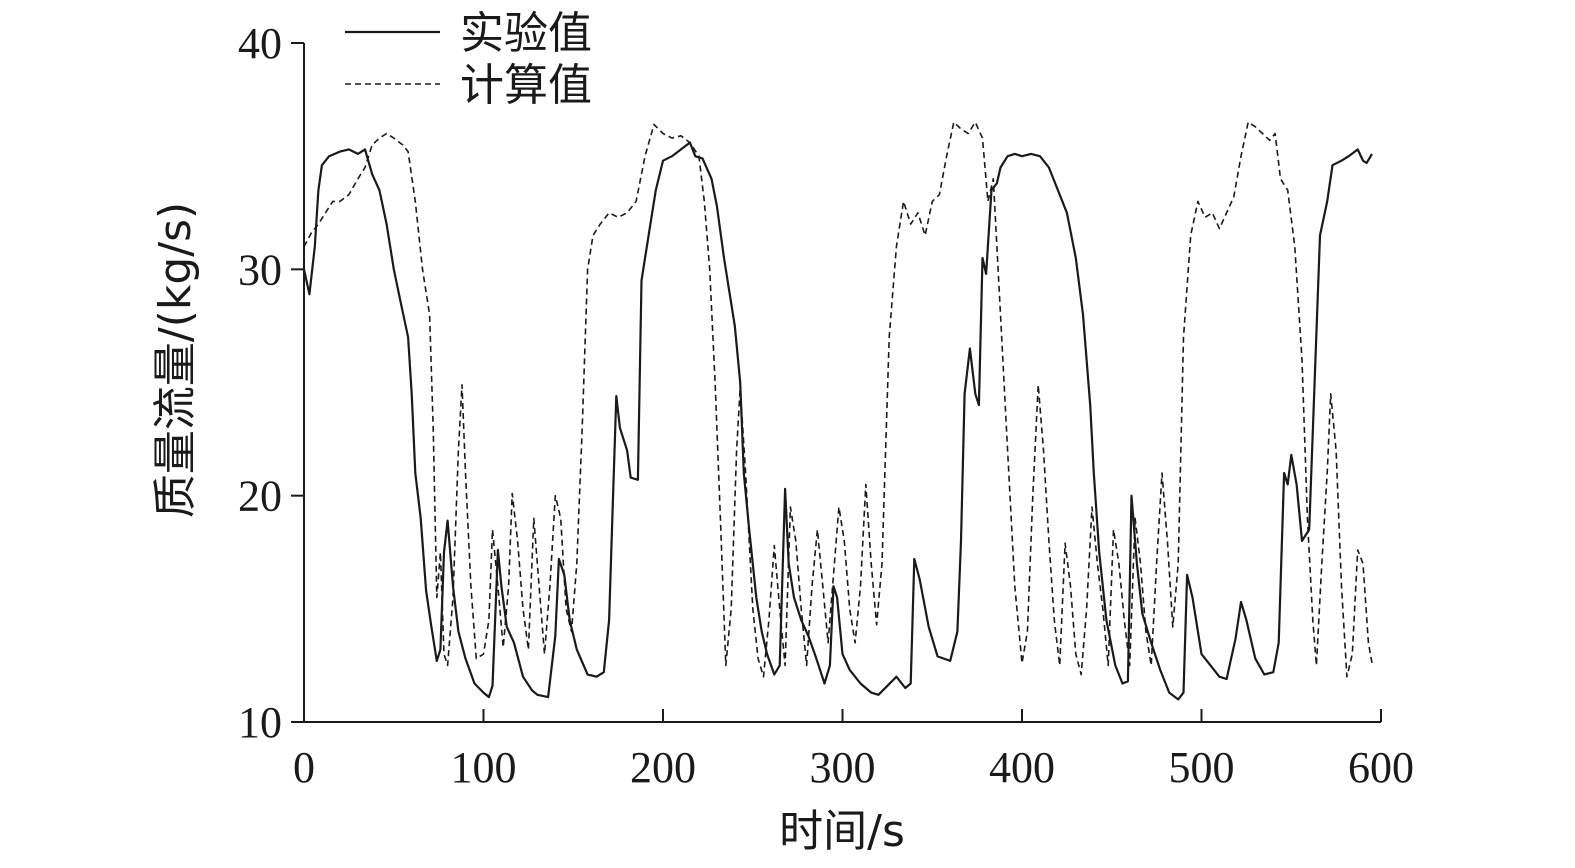  I want to click on y-tick-label: 10, so click(260, 722).